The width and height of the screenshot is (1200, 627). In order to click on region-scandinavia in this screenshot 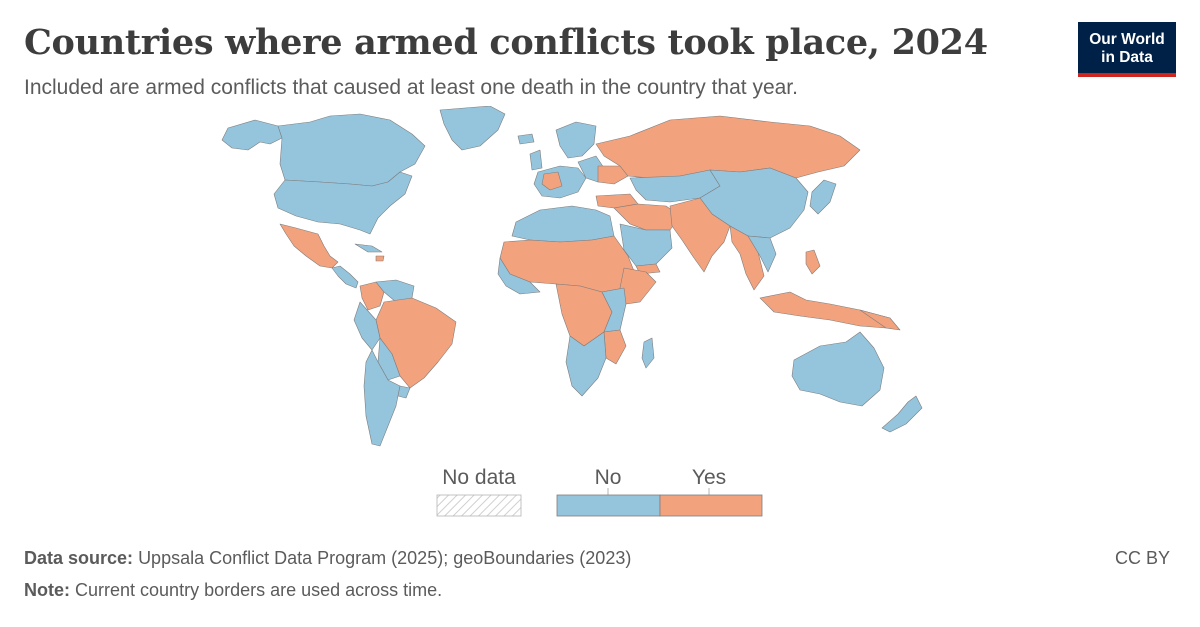, I will do `click(576, 140)`.